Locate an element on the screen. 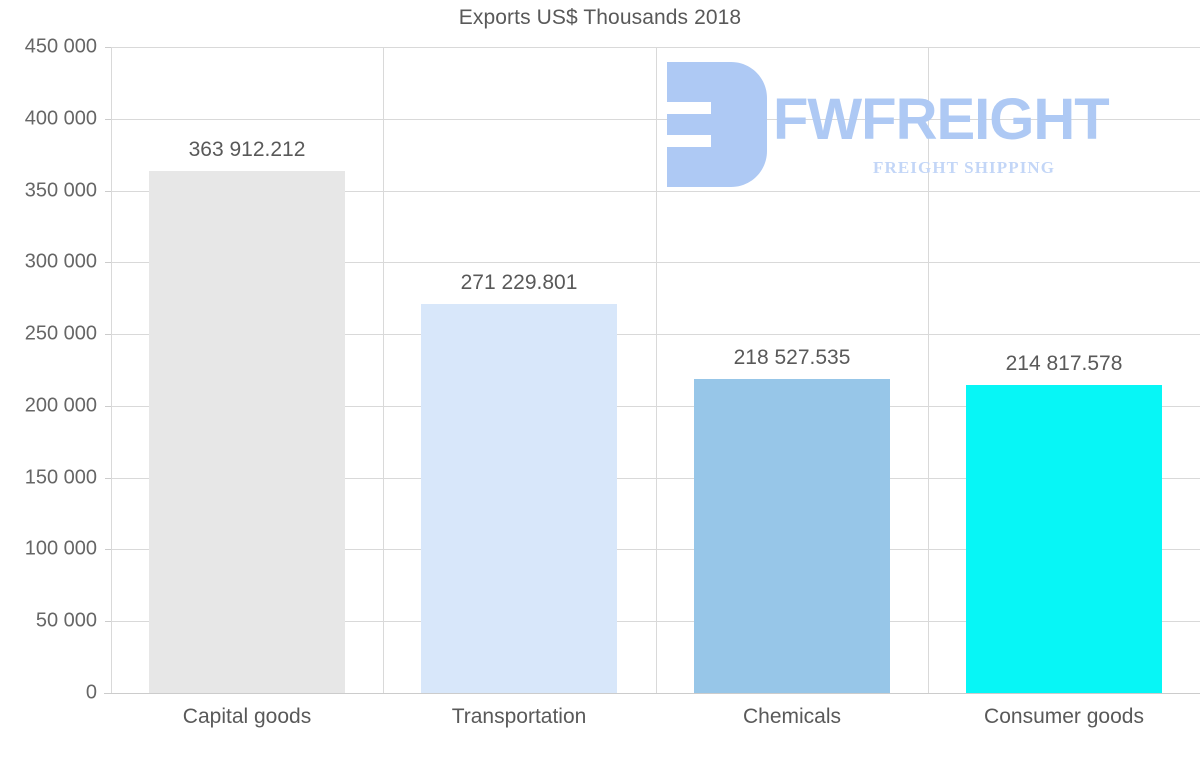 This screenshot has width=1200, height=763. x-axis-category-label: Transportation is located at coordinates (519, 716).